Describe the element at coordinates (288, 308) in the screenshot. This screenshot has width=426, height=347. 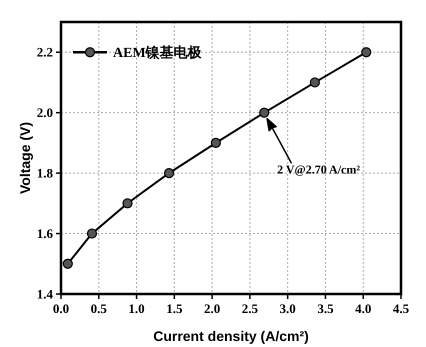
I see `x-tick-label: 3.0` at that location.